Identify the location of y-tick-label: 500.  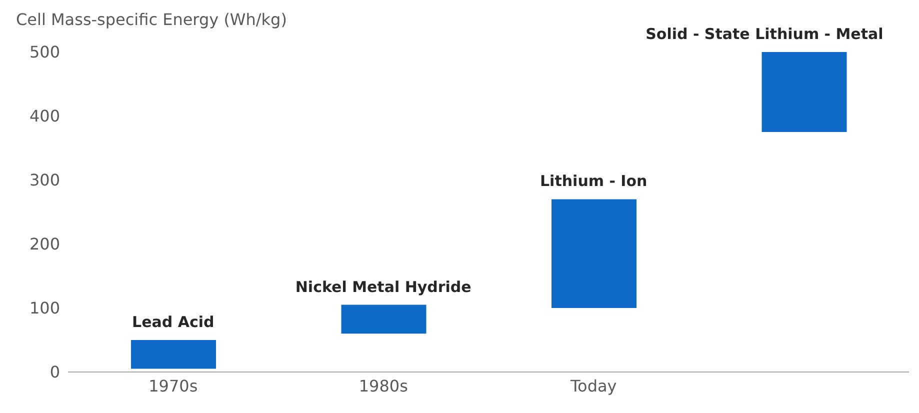
(44, 52).